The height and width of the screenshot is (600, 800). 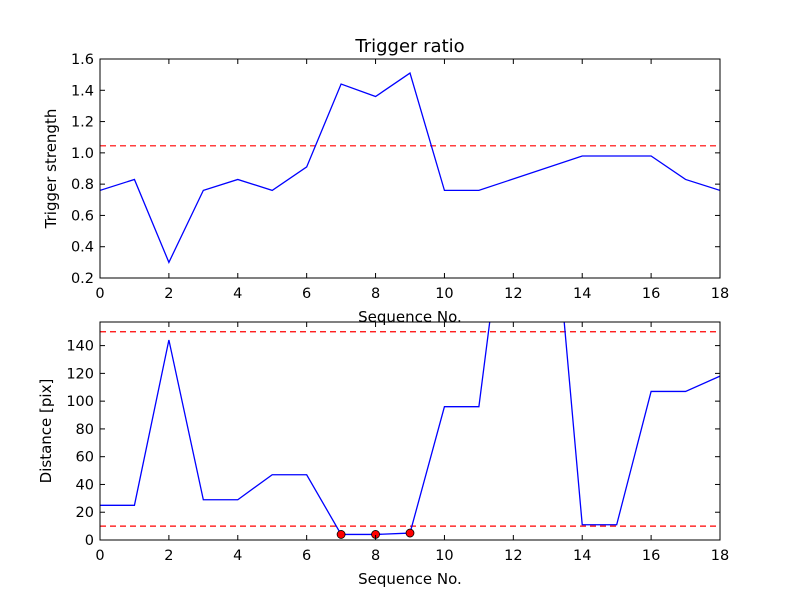 I want to click on y-tick-label: 80, so click(x=85, y=430).